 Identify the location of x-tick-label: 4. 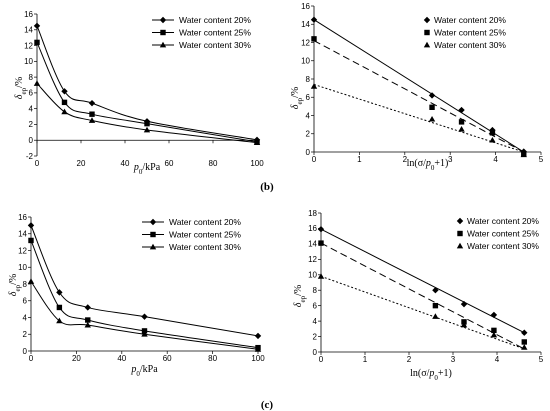
(495, 159).